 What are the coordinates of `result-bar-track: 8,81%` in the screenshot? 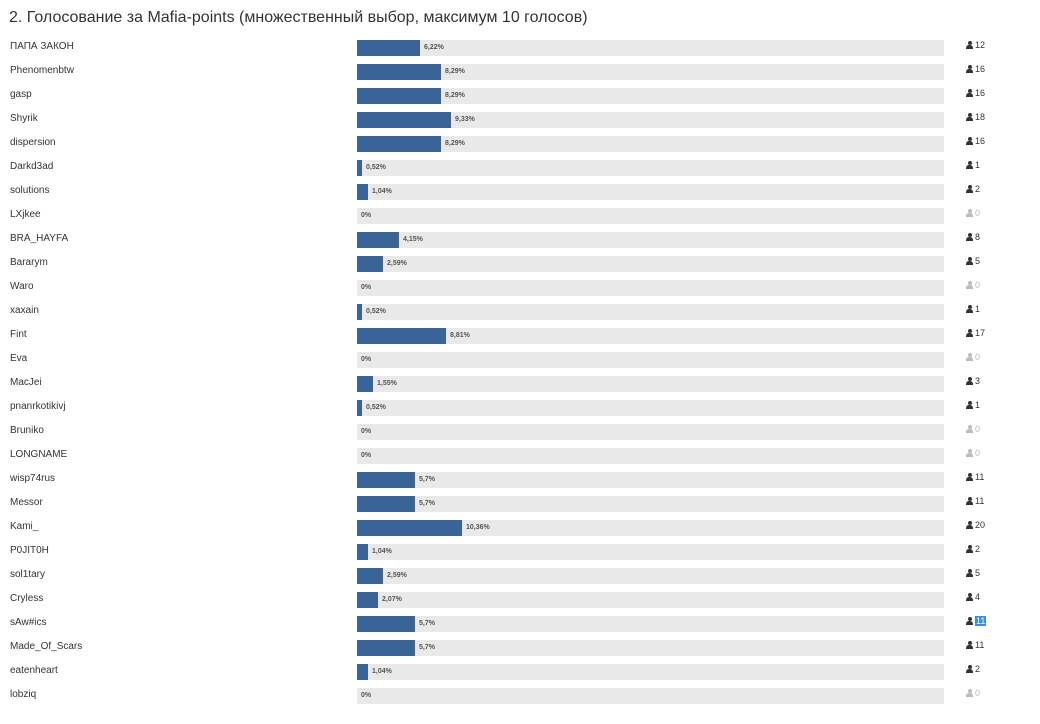 It's located at (650, 336).